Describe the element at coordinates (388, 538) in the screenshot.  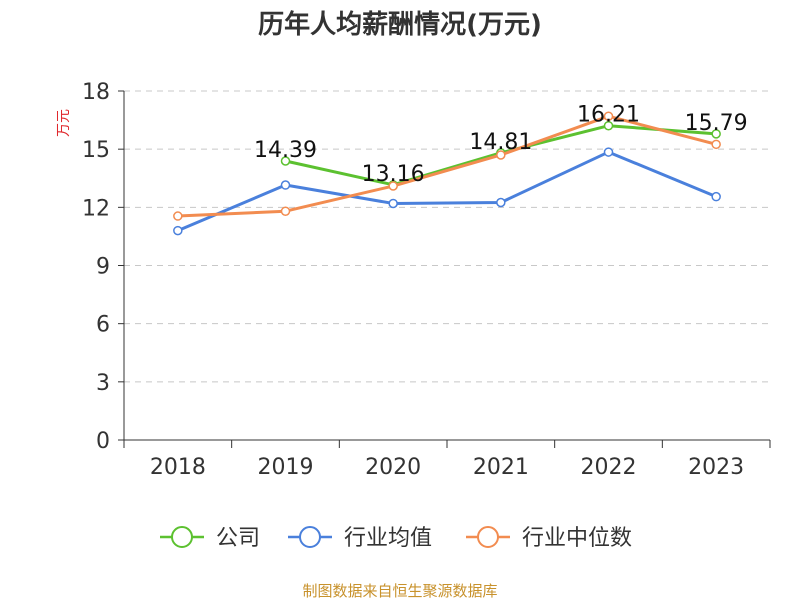
I see `legend-label: 行业均值` at that location.